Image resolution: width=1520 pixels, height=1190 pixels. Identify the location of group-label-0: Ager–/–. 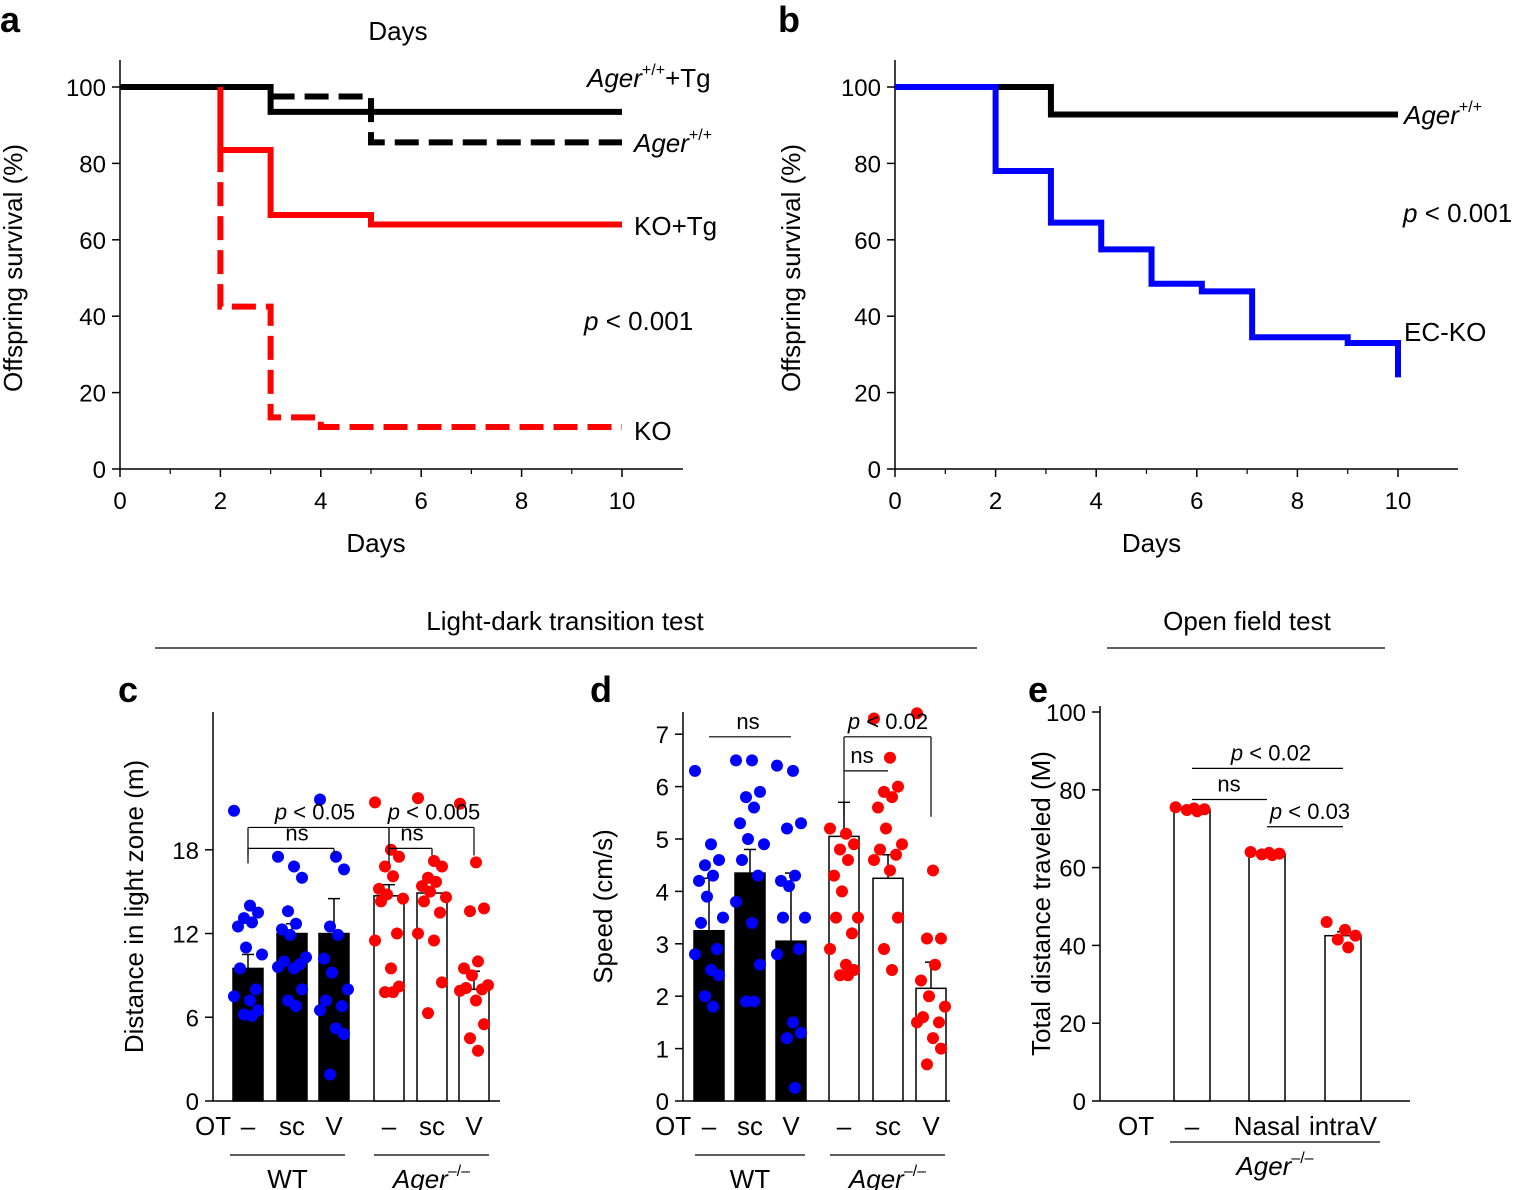
(1273, 1165).